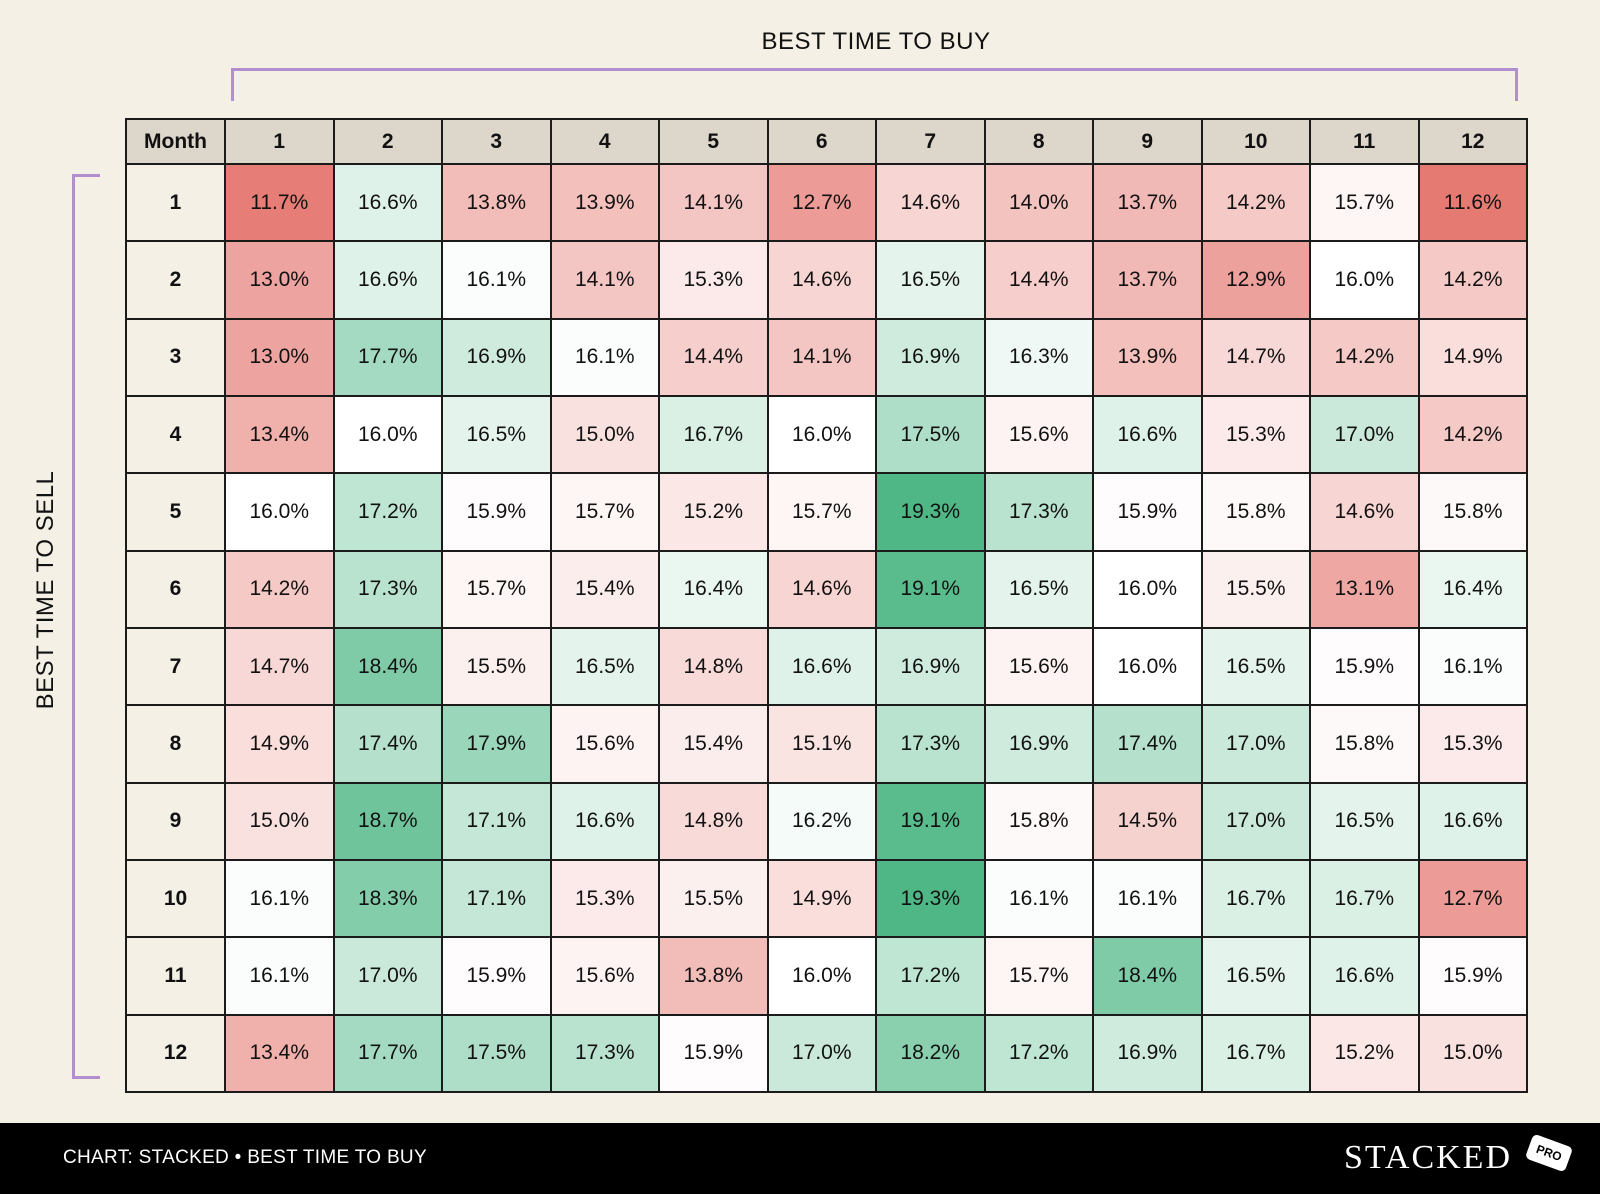 Image resolution: width=1600 pixels, height=1194 pixels. Describe the element at coordinates (175, 744) in the screenshot. I see `row-header: 8` at that location.